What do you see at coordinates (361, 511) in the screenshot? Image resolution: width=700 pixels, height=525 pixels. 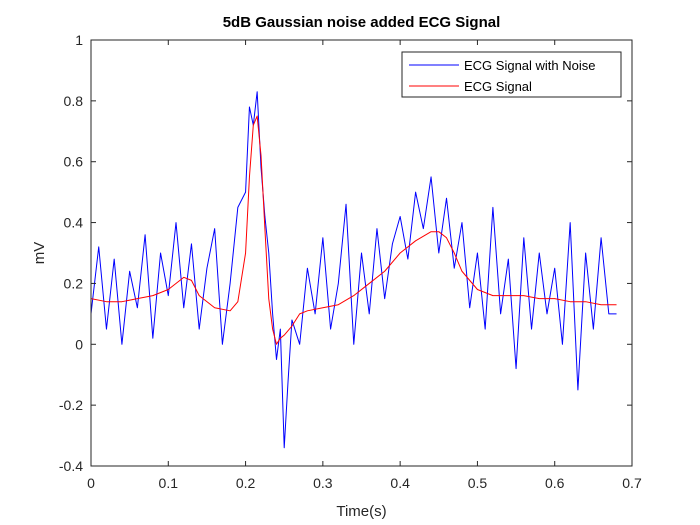 I see `x-axis-label: Time(s)` at bounding box center [361, 511].